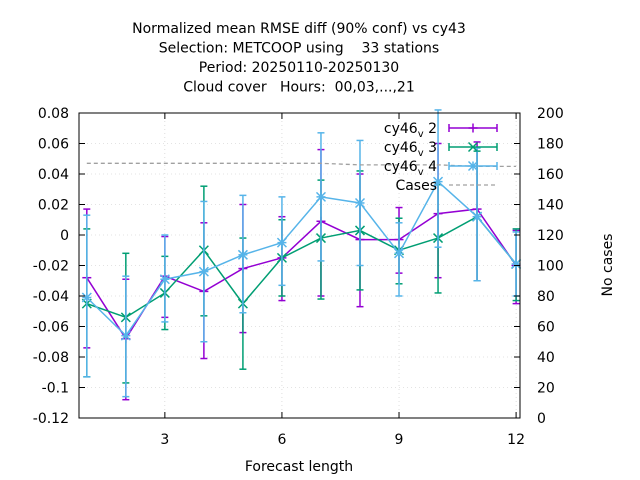 This screenshot has width=640, height=480. What do you see at coordinates (64, 236) in the screenshot?
I see `y-tick-label: 0` at bounding box center [64, 236].